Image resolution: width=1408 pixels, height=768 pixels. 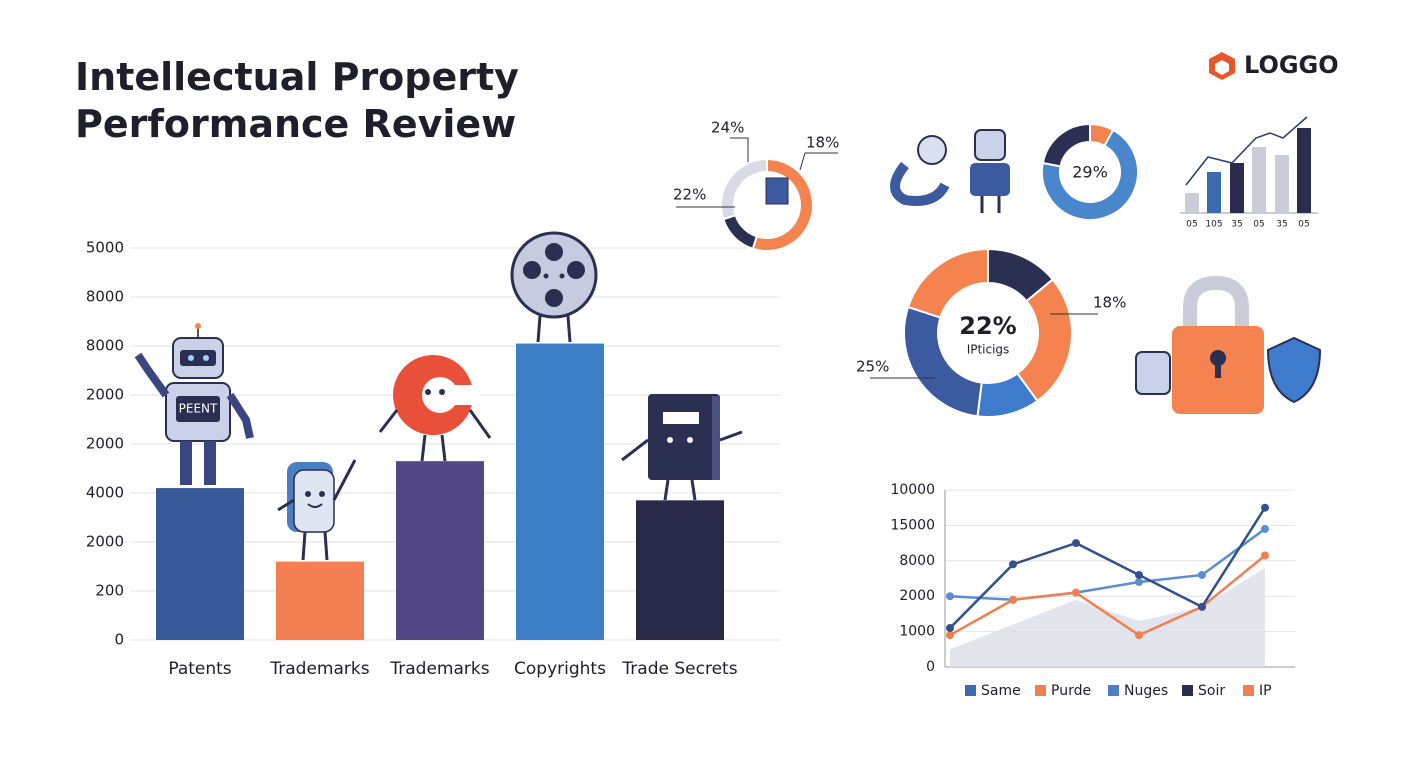 I want to click on book, so click(x=682, y=447).